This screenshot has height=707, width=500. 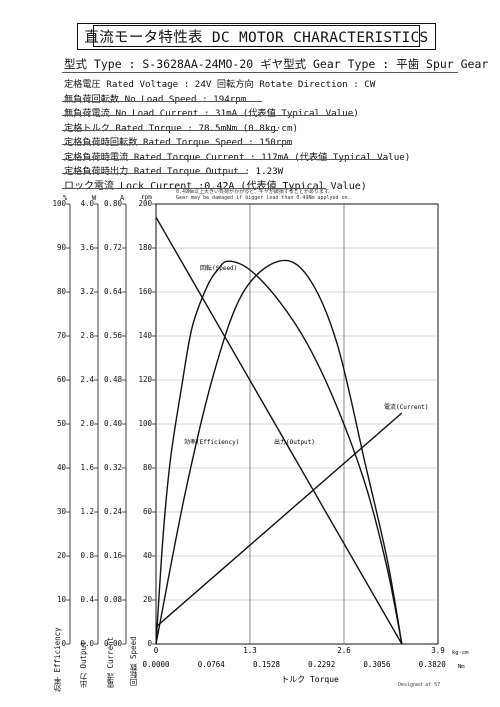 I want to click on current-tick: 0.32, so click(x=112, y=467).